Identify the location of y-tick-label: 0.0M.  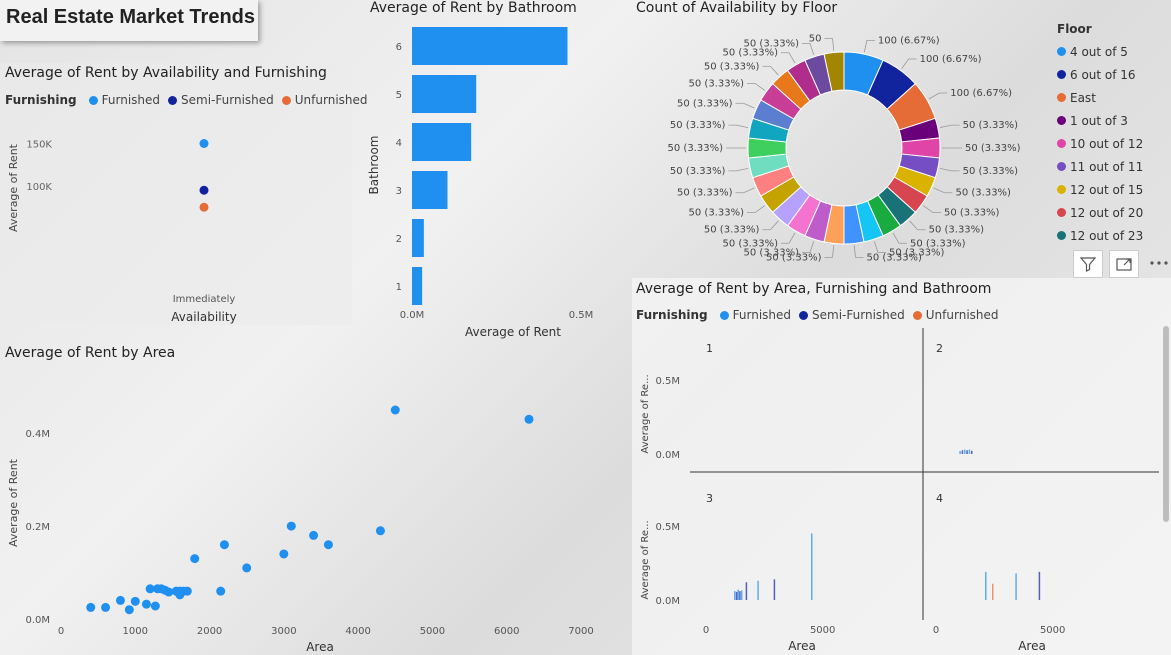
(667, 601).